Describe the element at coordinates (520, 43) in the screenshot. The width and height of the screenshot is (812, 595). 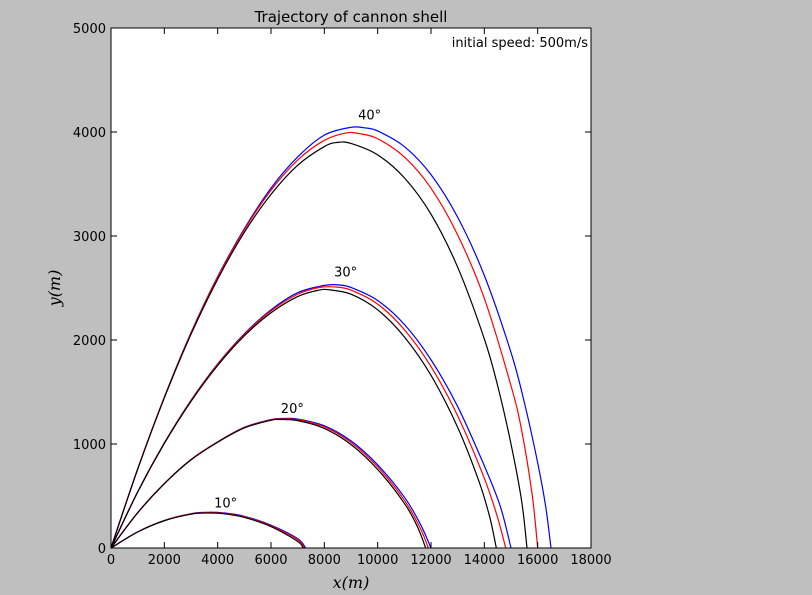
I see `speed-annotation: initial speed: 500m/s` at that location.